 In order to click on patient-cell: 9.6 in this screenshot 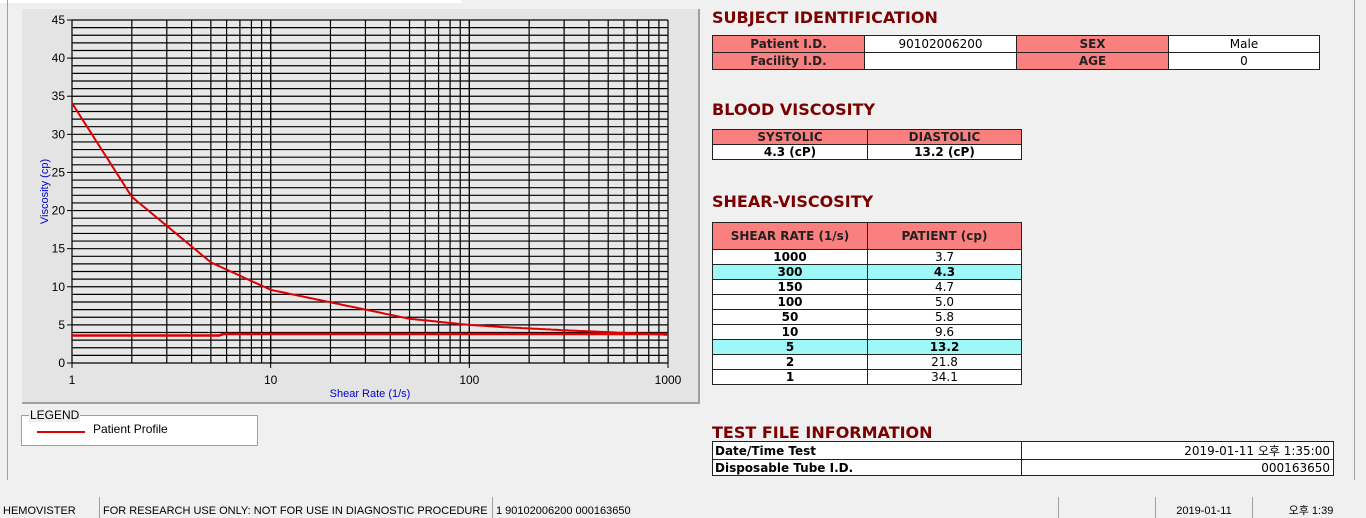, I will do `click(944, 332)`.